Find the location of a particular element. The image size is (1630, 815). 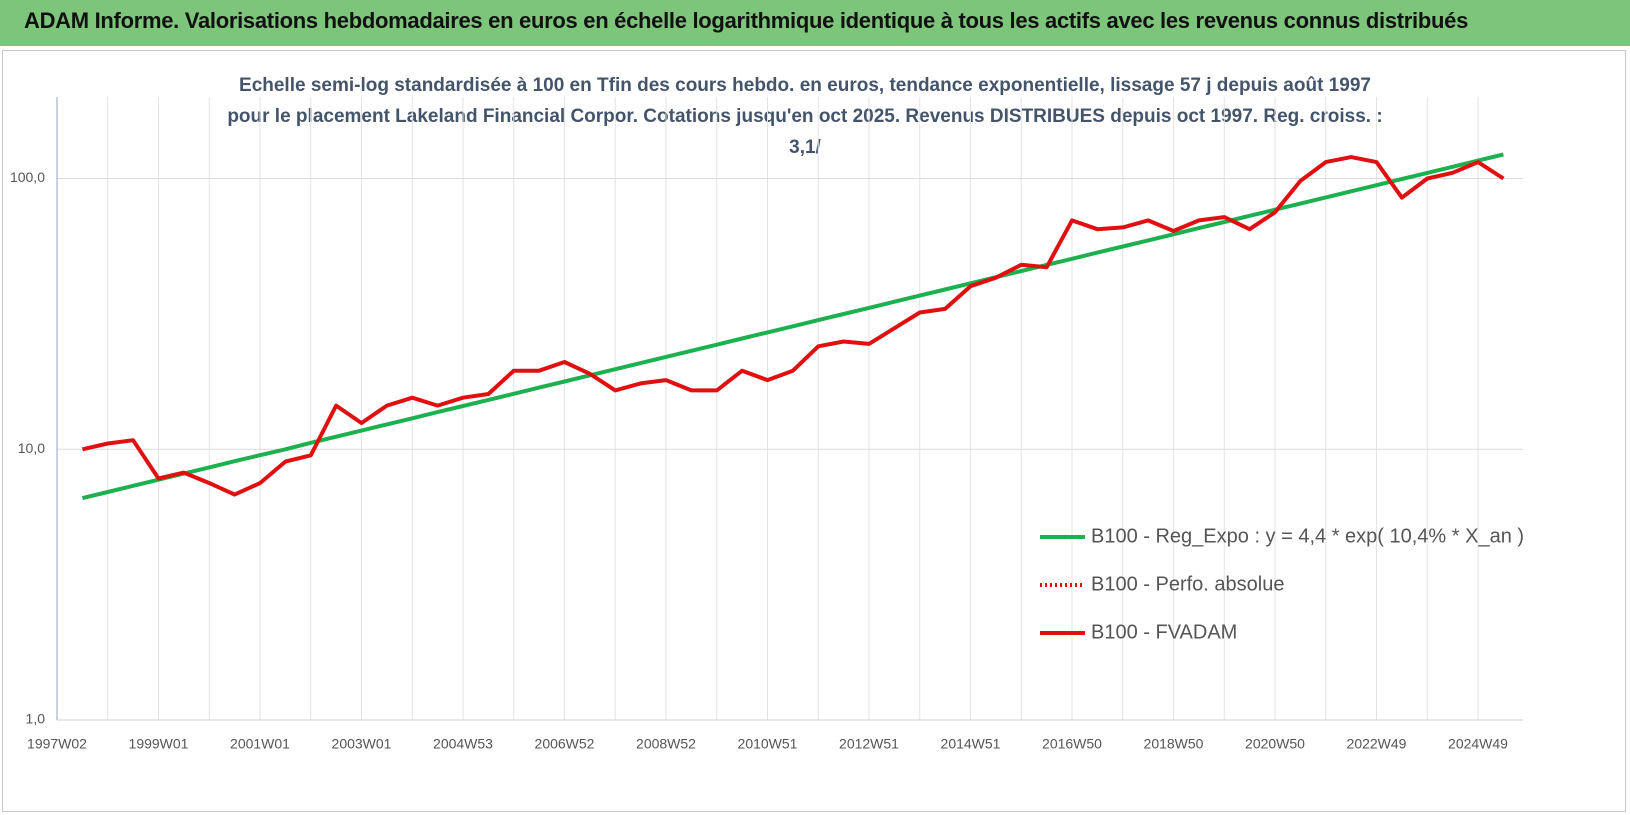

y-tick-label: 1,0 is located at coordinates (36, 719).